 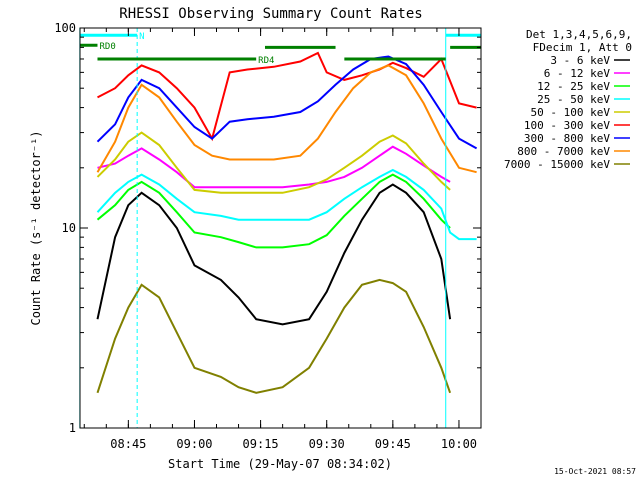 What do you see at coordinates (65, 28) in the screenshot?
I see `y-tick-label: 100` at bounding box center [65, 28].